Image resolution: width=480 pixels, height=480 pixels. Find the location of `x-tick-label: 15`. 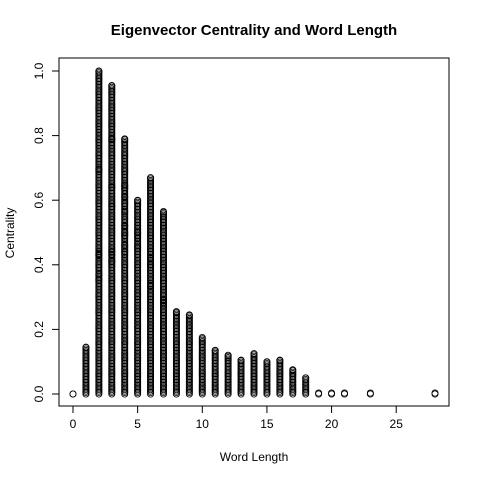

x-tick-label: 15 is located at coordinates (267, 424).